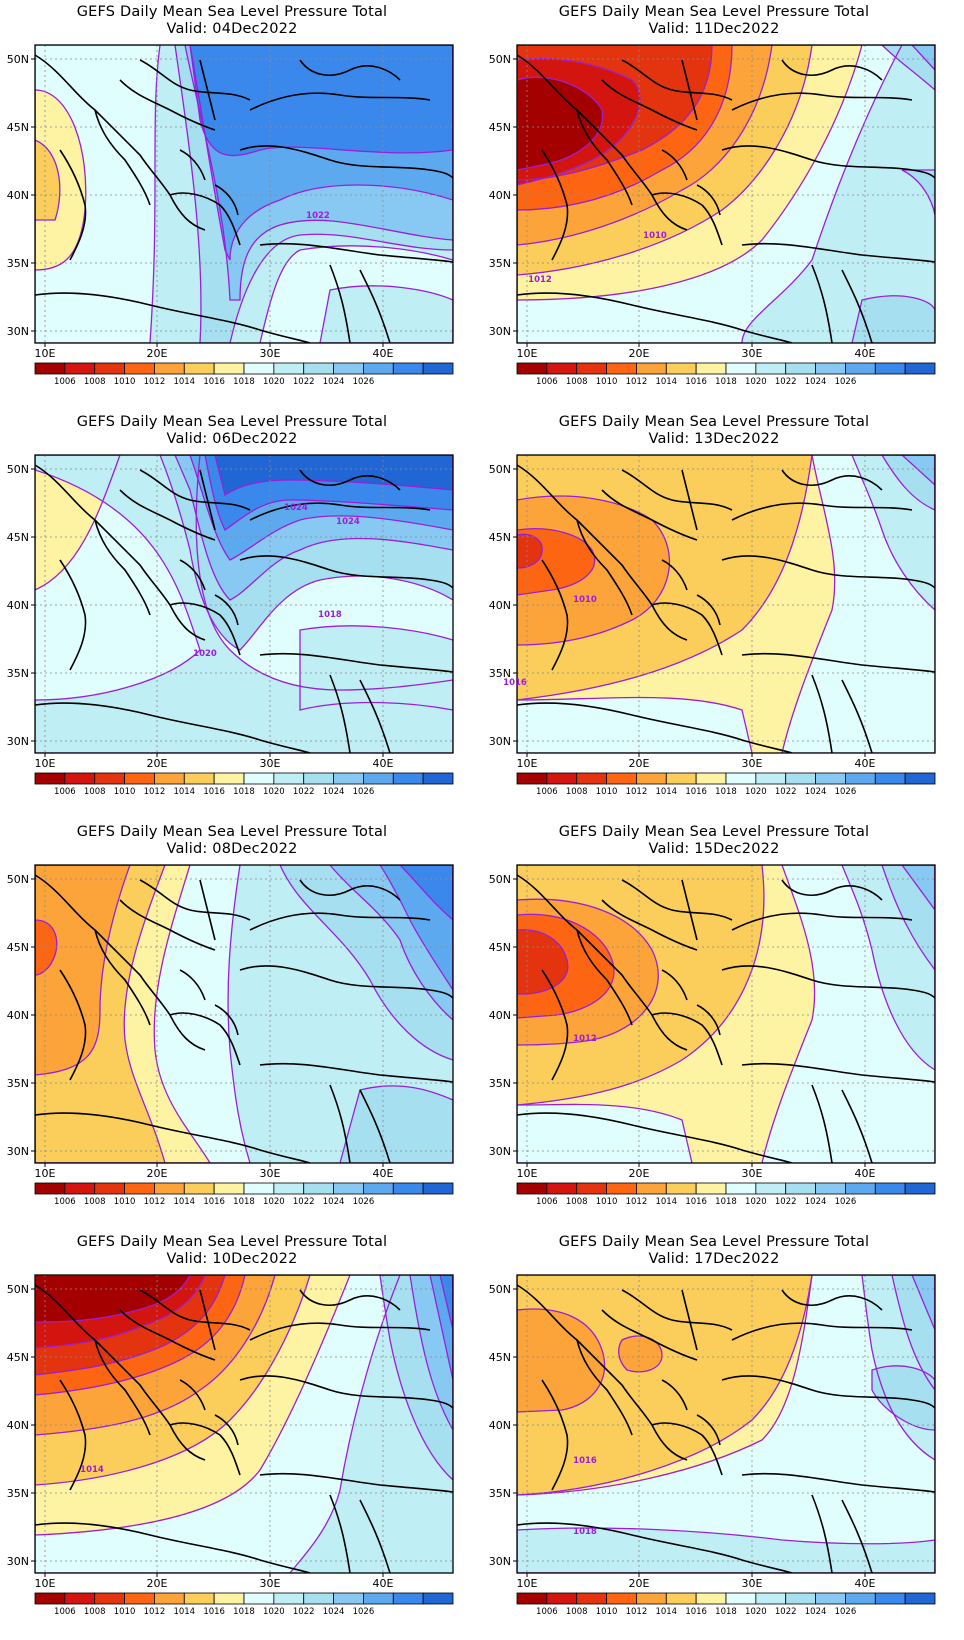  Describe the element at coordinates (205, 654) in the screenshot. I see `isobar-label: 1020` at that location.